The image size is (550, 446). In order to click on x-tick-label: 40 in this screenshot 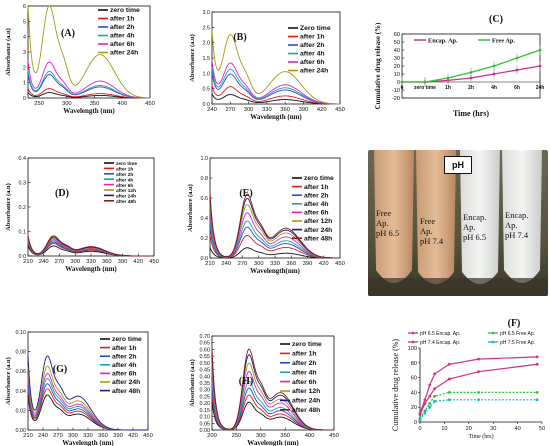, I will do `click(517, 429)`.